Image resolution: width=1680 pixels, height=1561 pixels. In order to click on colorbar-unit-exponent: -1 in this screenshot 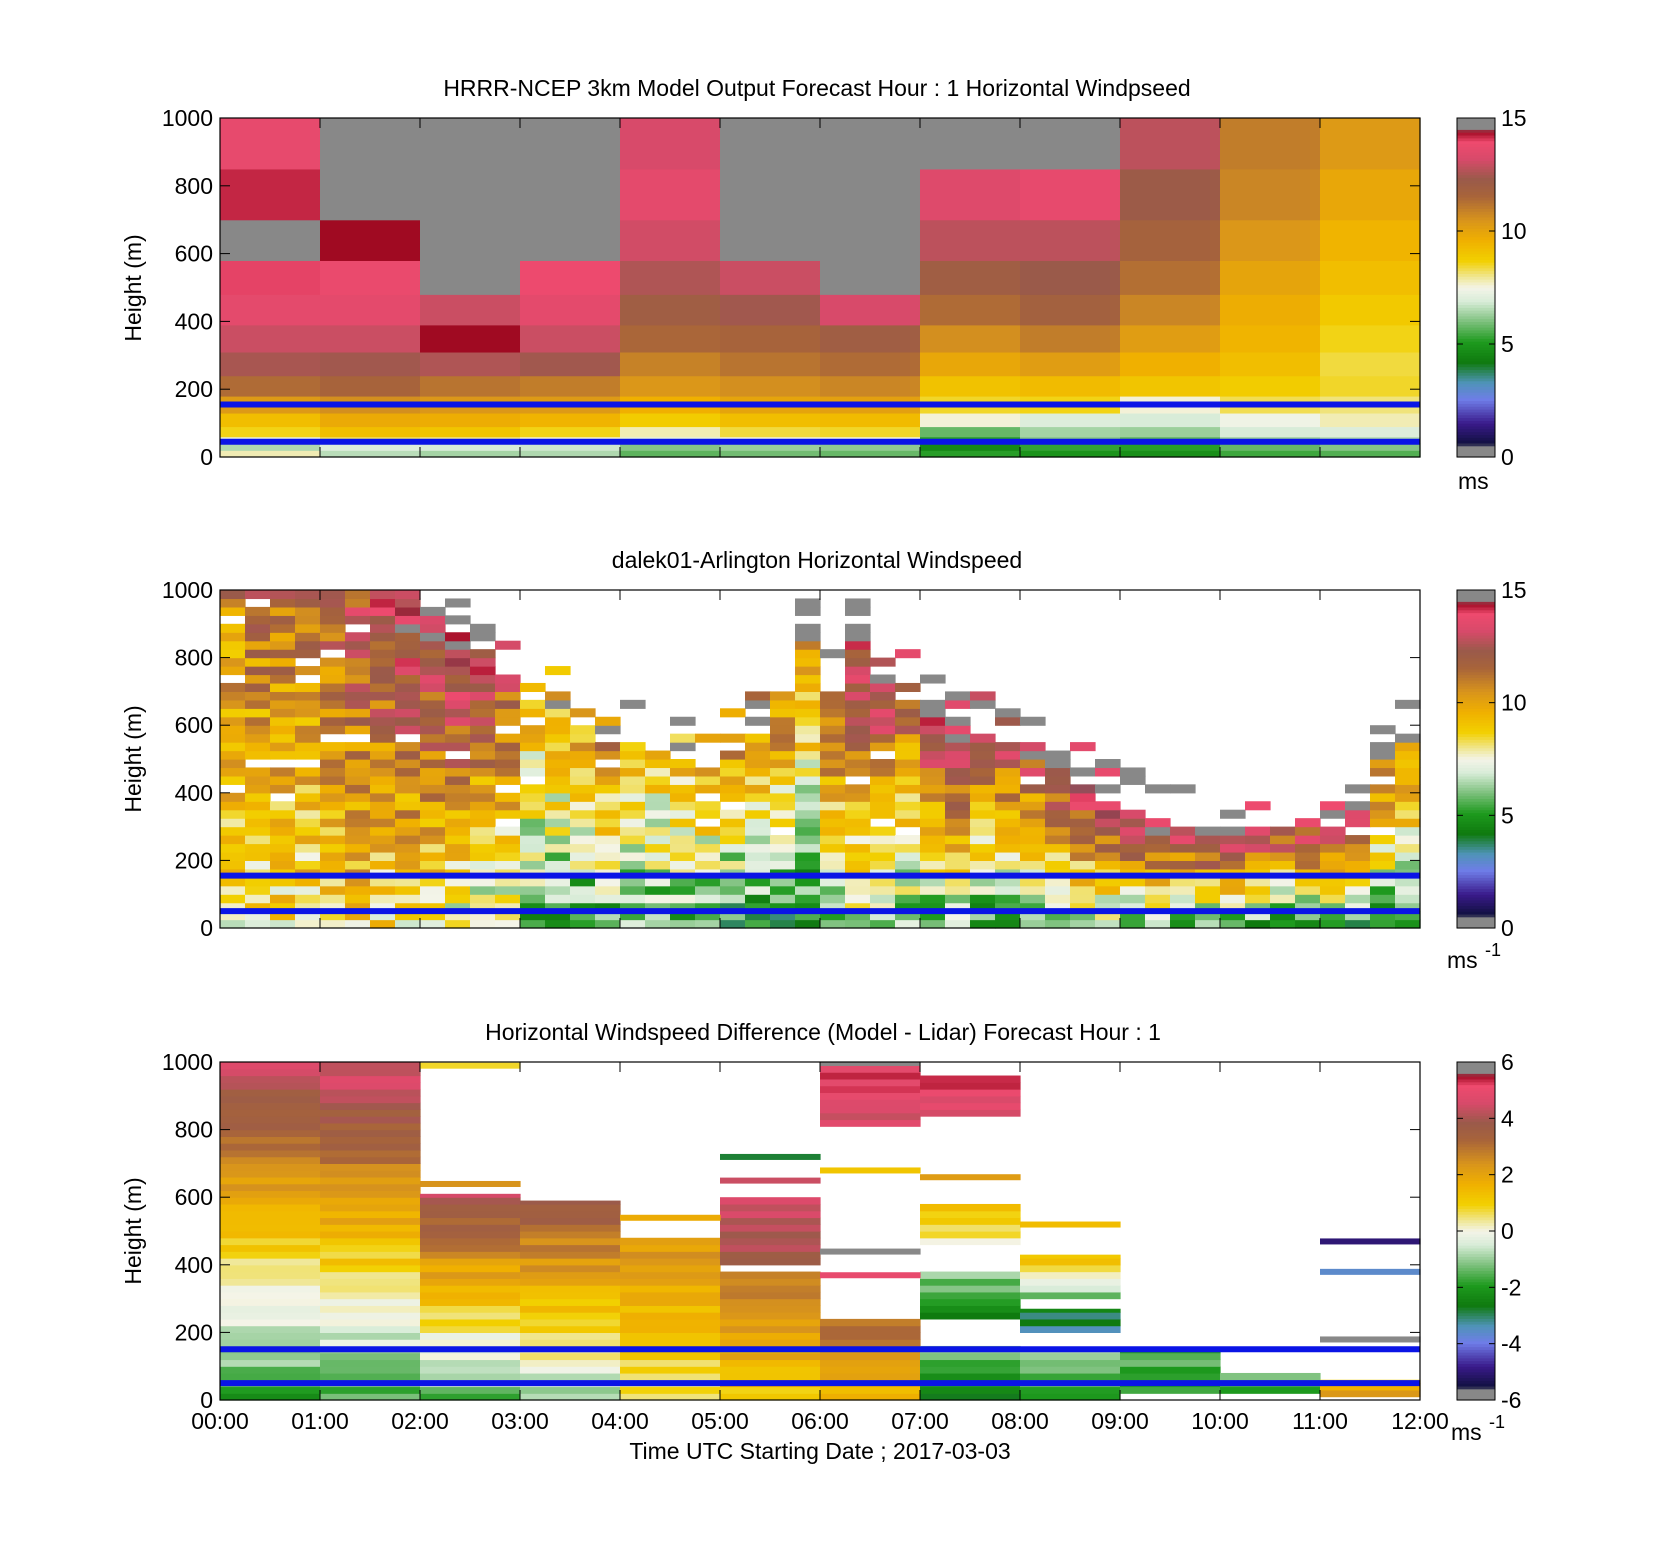, I will do `click(1493, 950)`.